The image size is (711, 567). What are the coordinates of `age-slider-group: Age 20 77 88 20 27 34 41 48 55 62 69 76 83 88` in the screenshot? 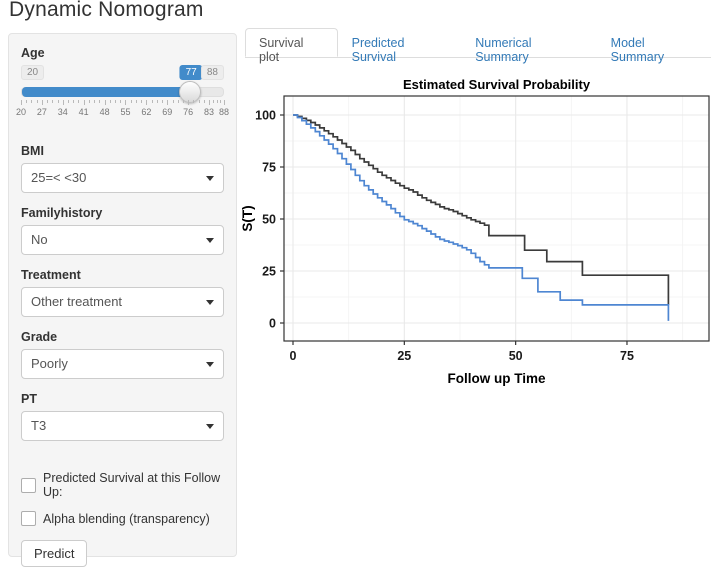 It's located at (122, 86).